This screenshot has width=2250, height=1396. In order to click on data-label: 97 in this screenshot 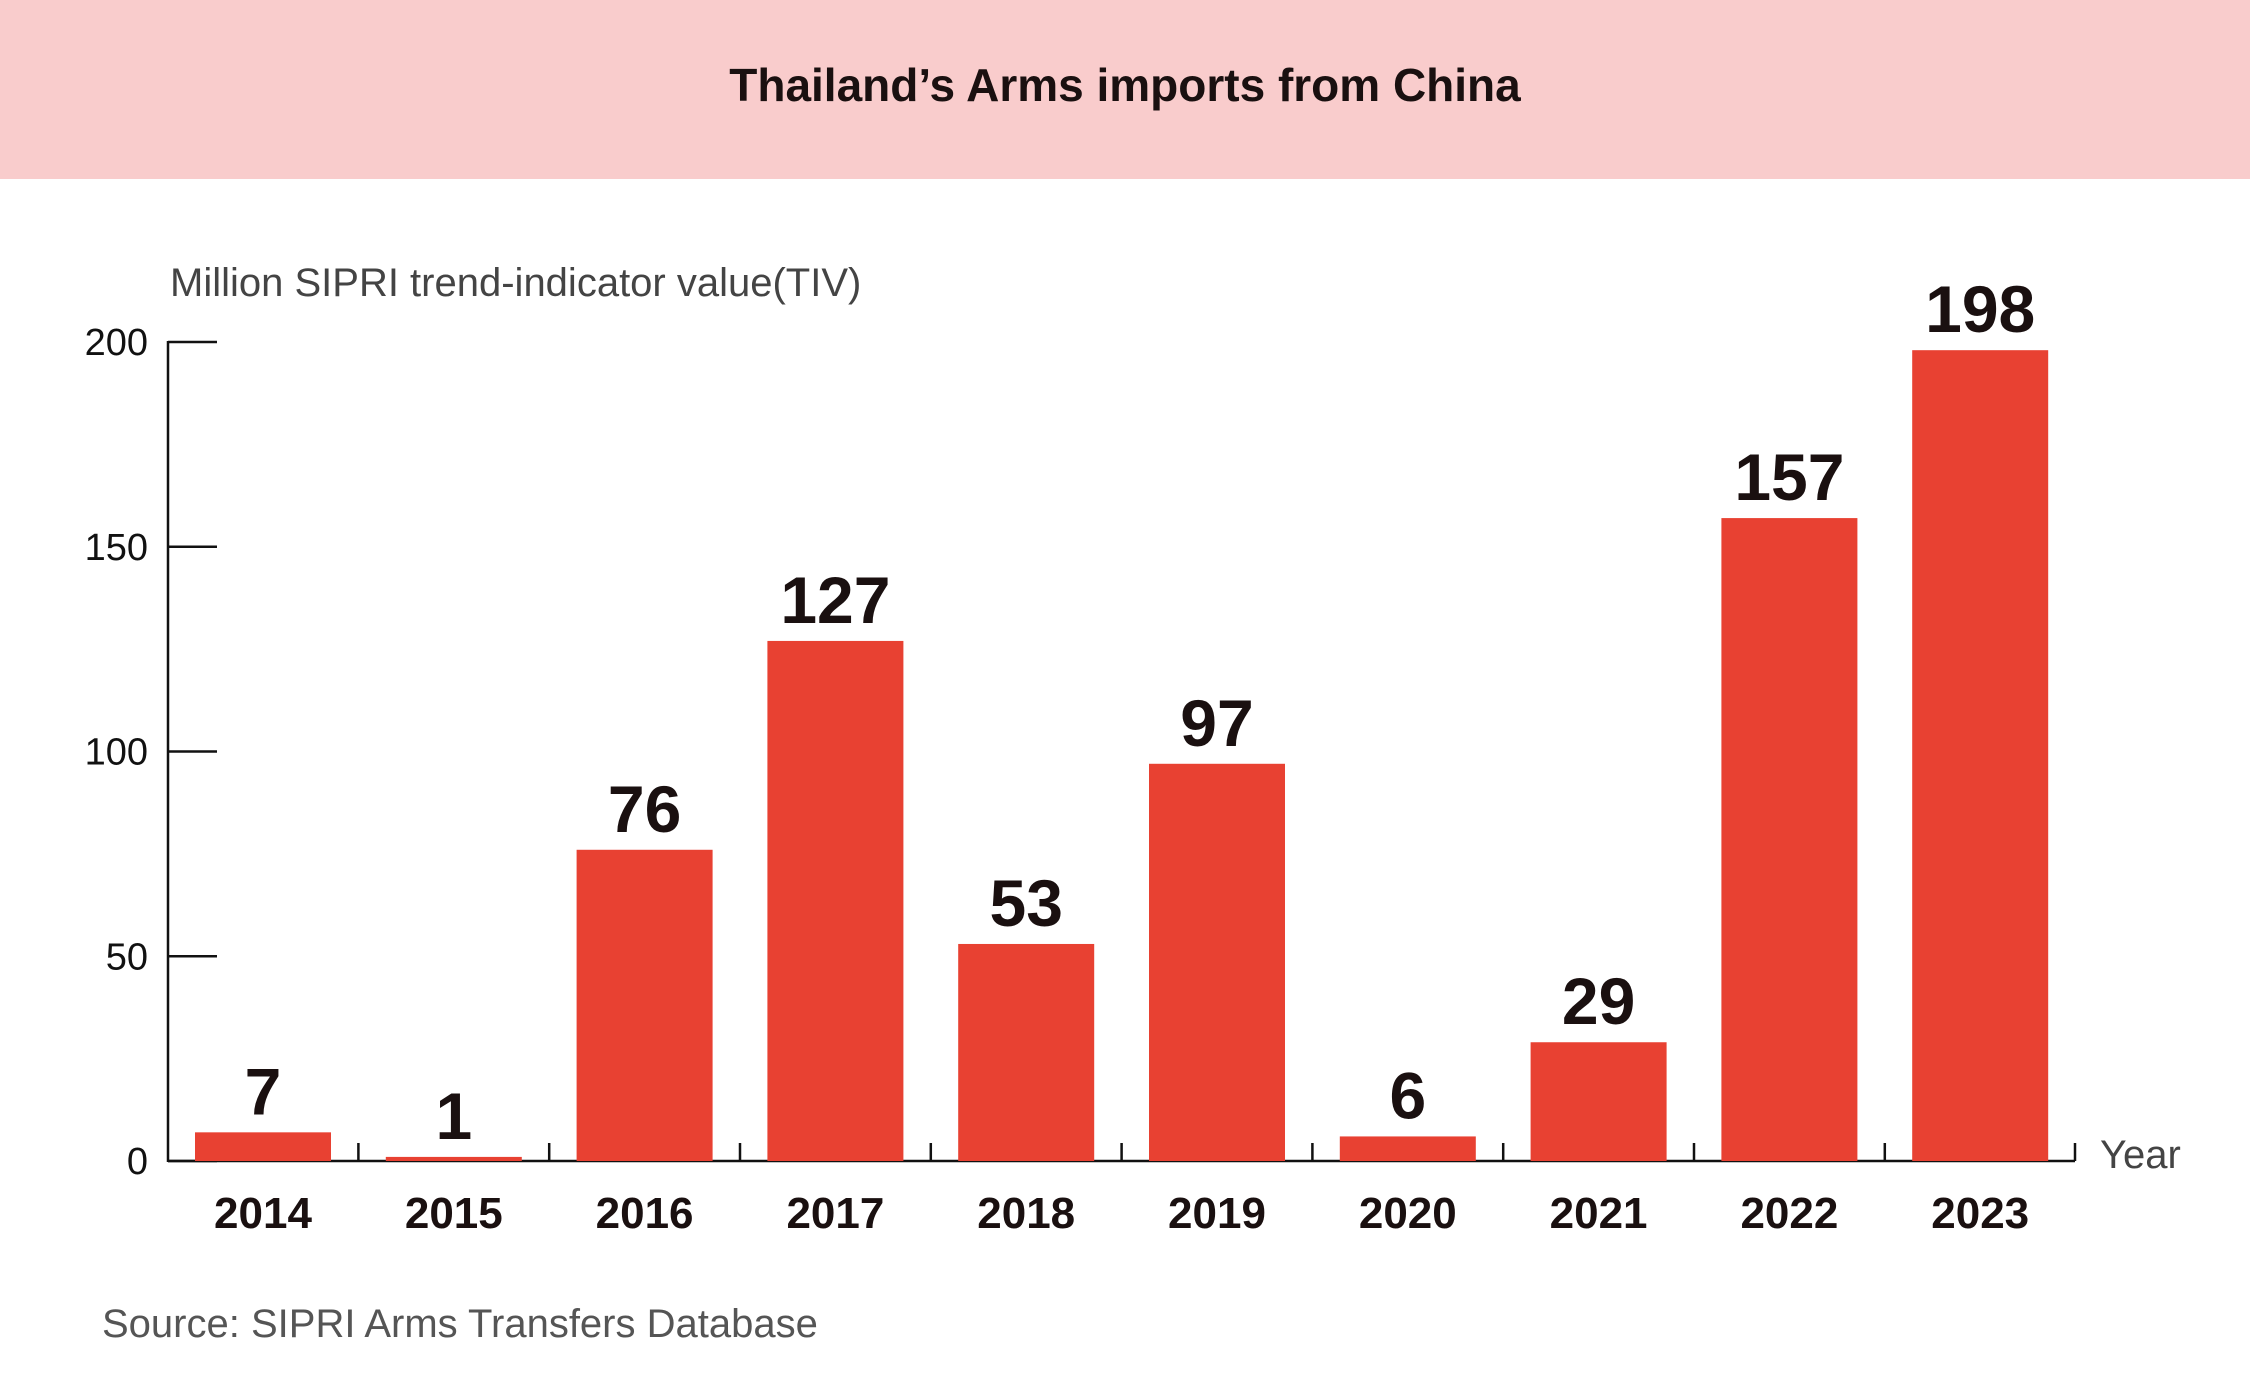, I will do `click(1216, 723)`.